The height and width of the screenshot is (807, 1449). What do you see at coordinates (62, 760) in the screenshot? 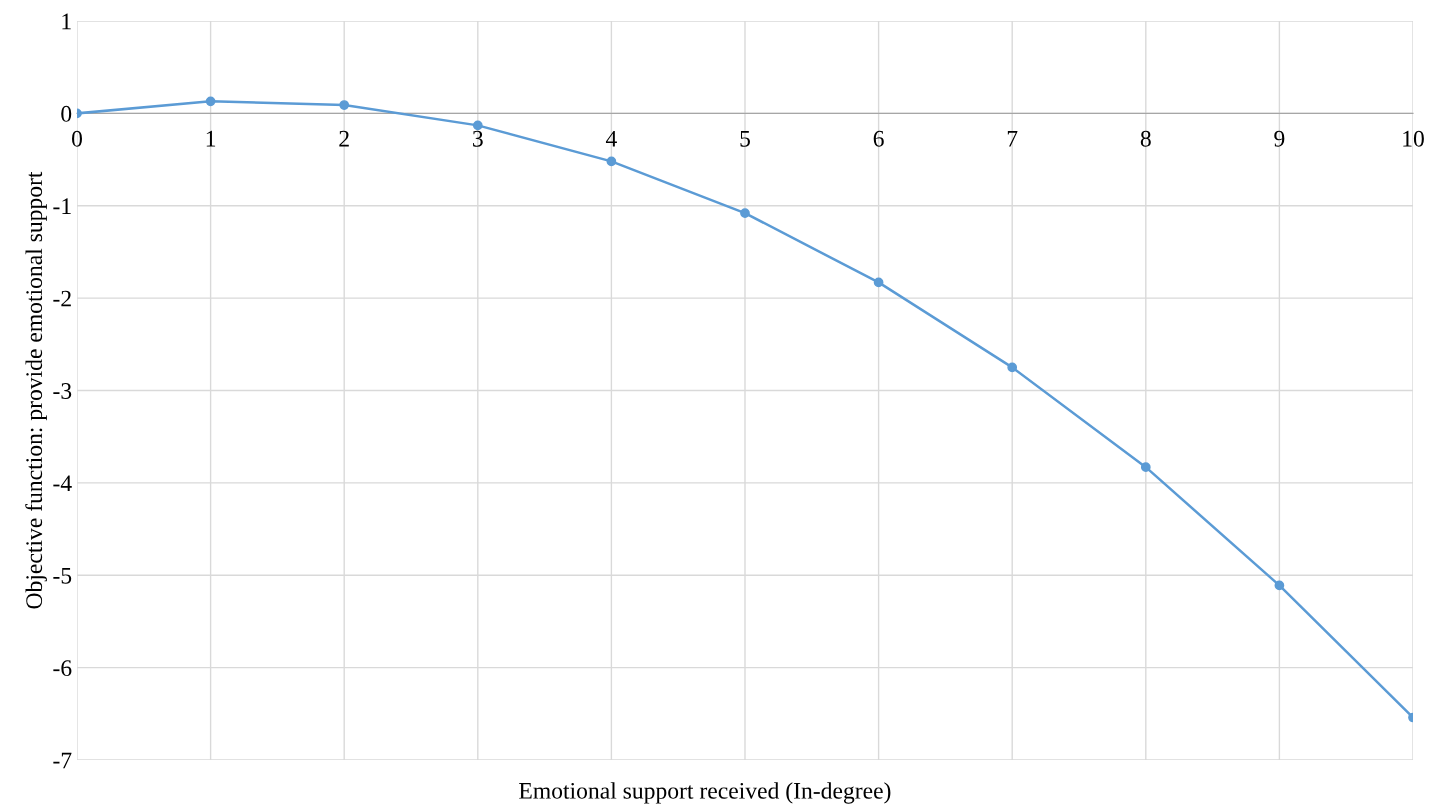
I see `y-tick-label: -7` at bounding box center [62, 760].